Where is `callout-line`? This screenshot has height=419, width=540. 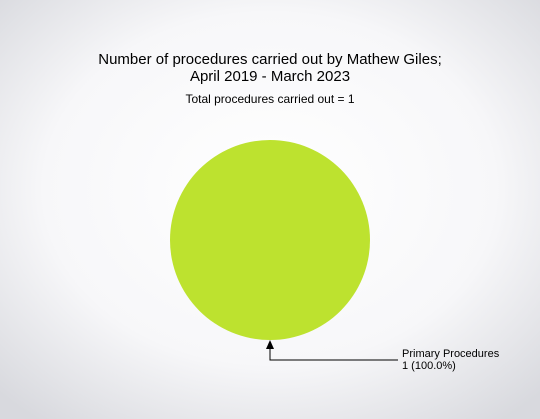 callout-line is located at coordinates (333, 355).